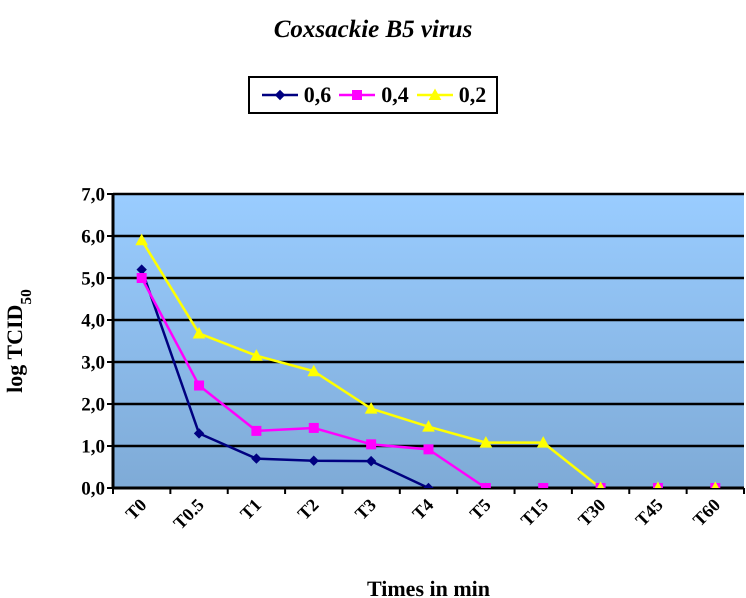 The width and height of the screenshot is (746, 598). Describe the element at coordinates (93, 405) in the screenshot. I see `y-tick-label: 2,0` at that location.